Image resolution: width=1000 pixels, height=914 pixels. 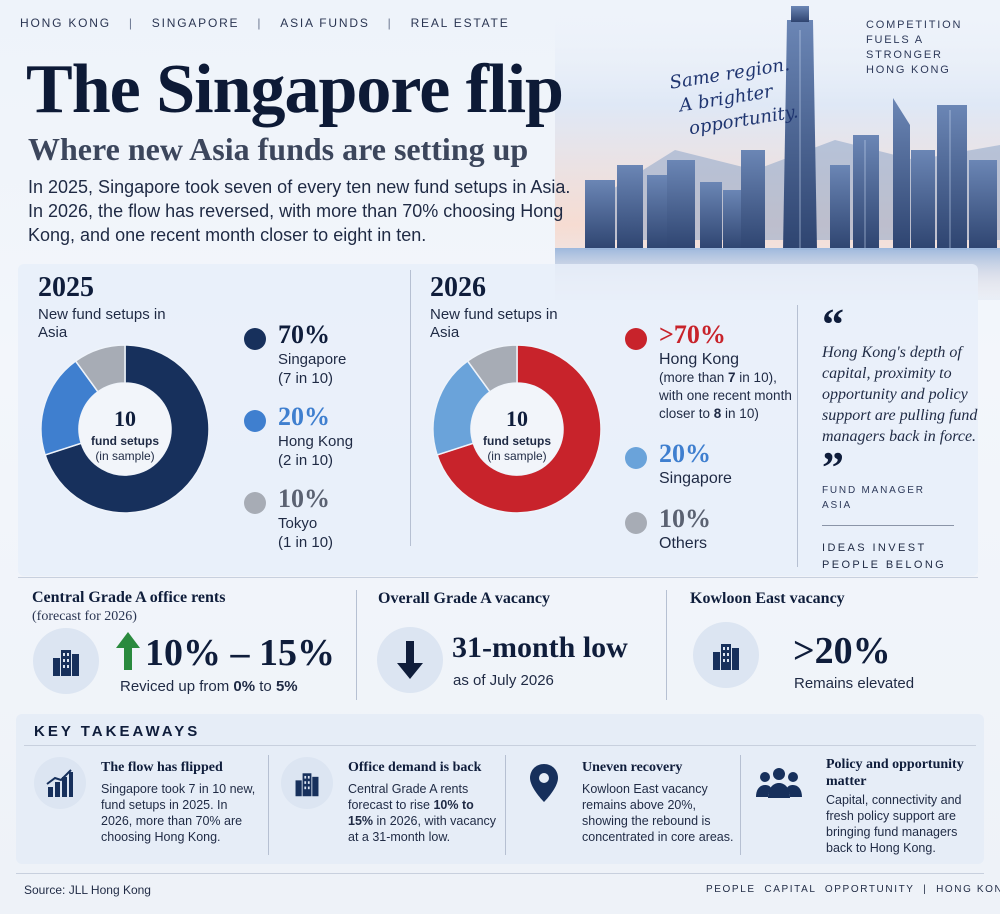 I want to click on nav-item-singapore: SINGAPORE, so click(x=195, y=23).